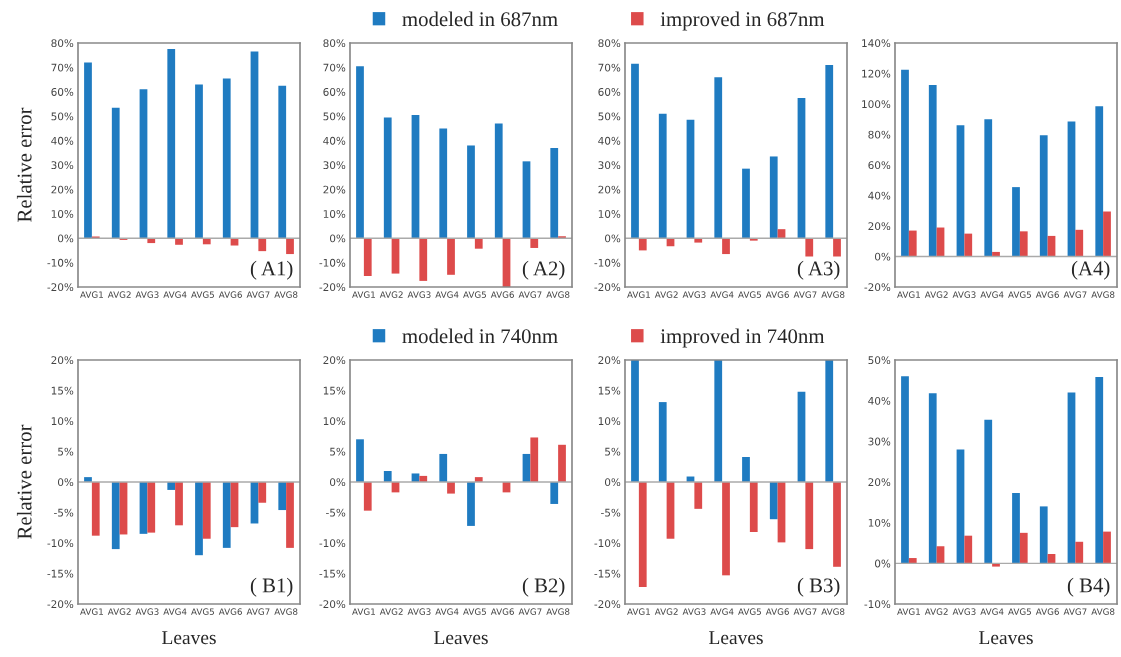  I want to click on annotation: ( A3), so click(818, 270).